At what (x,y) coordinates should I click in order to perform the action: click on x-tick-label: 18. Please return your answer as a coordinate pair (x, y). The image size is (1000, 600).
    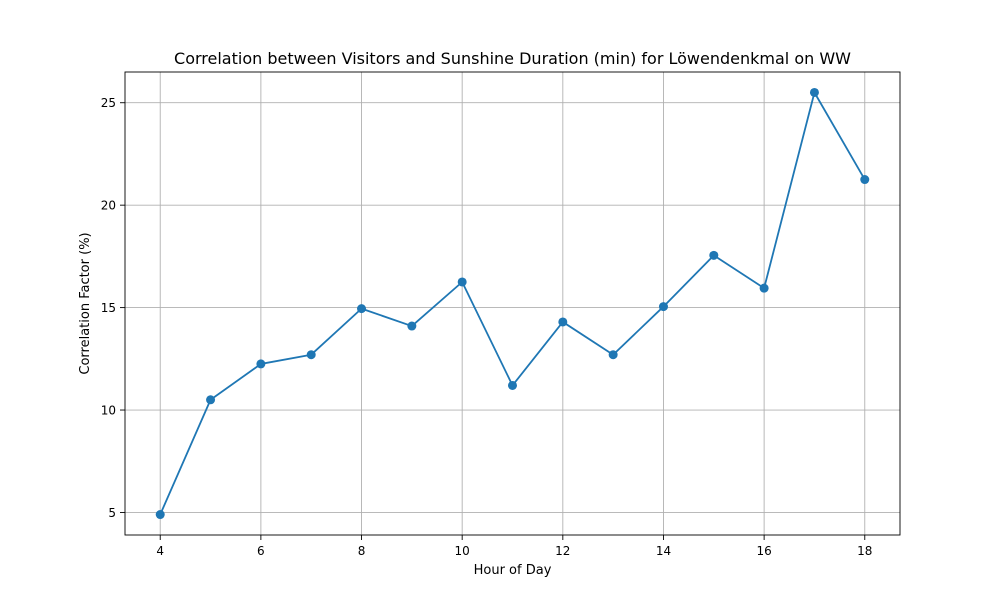
    Looking at the image, I should click on (864, 551).